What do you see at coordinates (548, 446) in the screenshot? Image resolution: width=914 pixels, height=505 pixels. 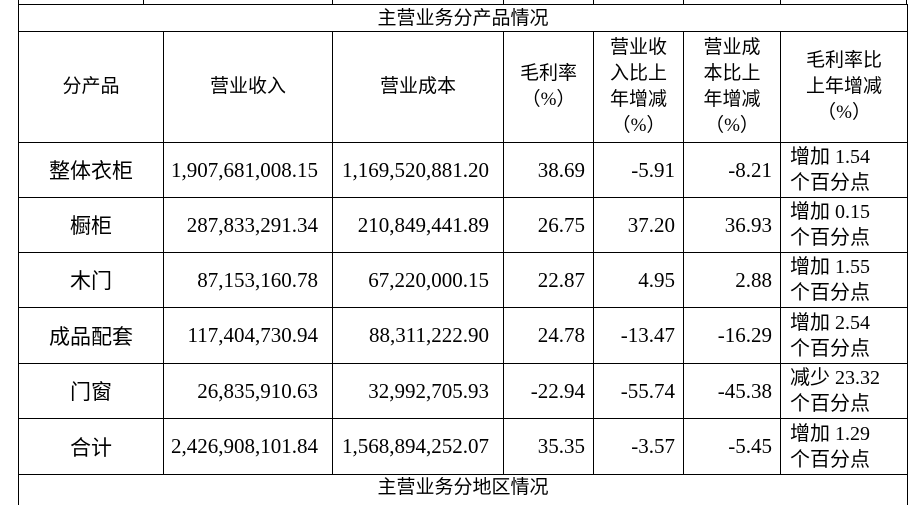 I see `cell-margin: 35.35` at bounding box center [548, 446].